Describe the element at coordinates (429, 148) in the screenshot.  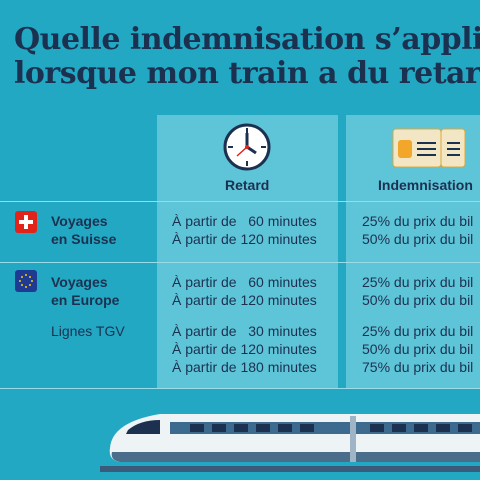
I see `ticket-icon` at that location.